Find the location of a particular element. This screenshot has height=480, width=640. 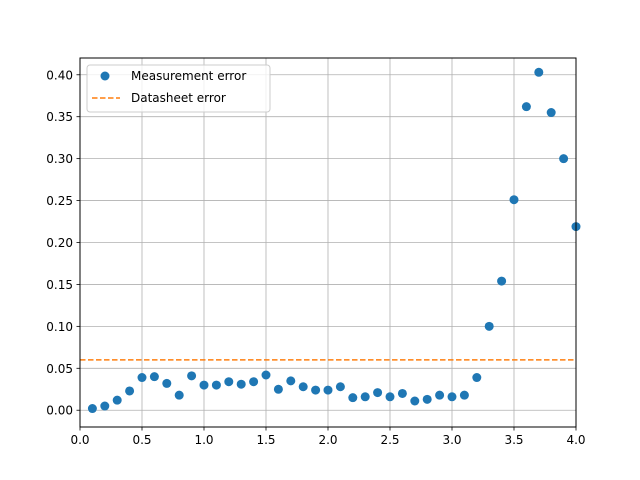

x-tick-label: 2.5 is located at coordinates (389, 440).